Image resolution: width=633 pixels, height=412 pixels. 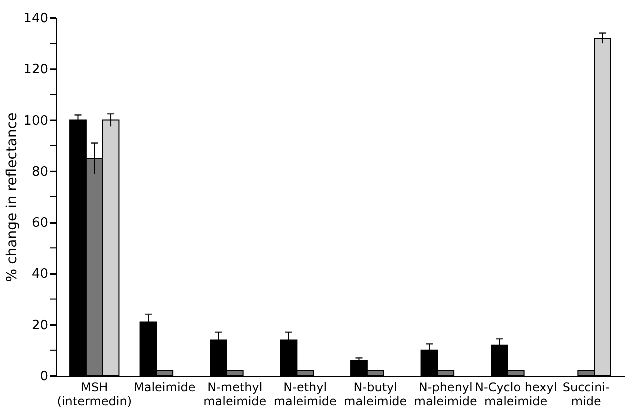 I want to click on y-tick-label: 40, so click(x=40, y=274).